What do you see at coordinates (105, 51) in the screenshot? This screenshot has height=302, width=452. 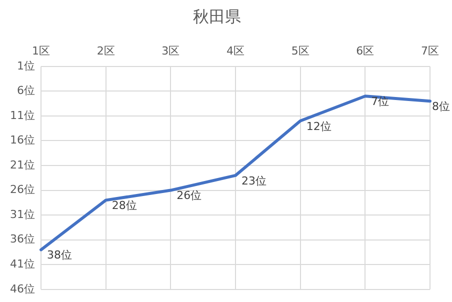 I see `x-tick-label: 2区` at bounding box center [105, 51].